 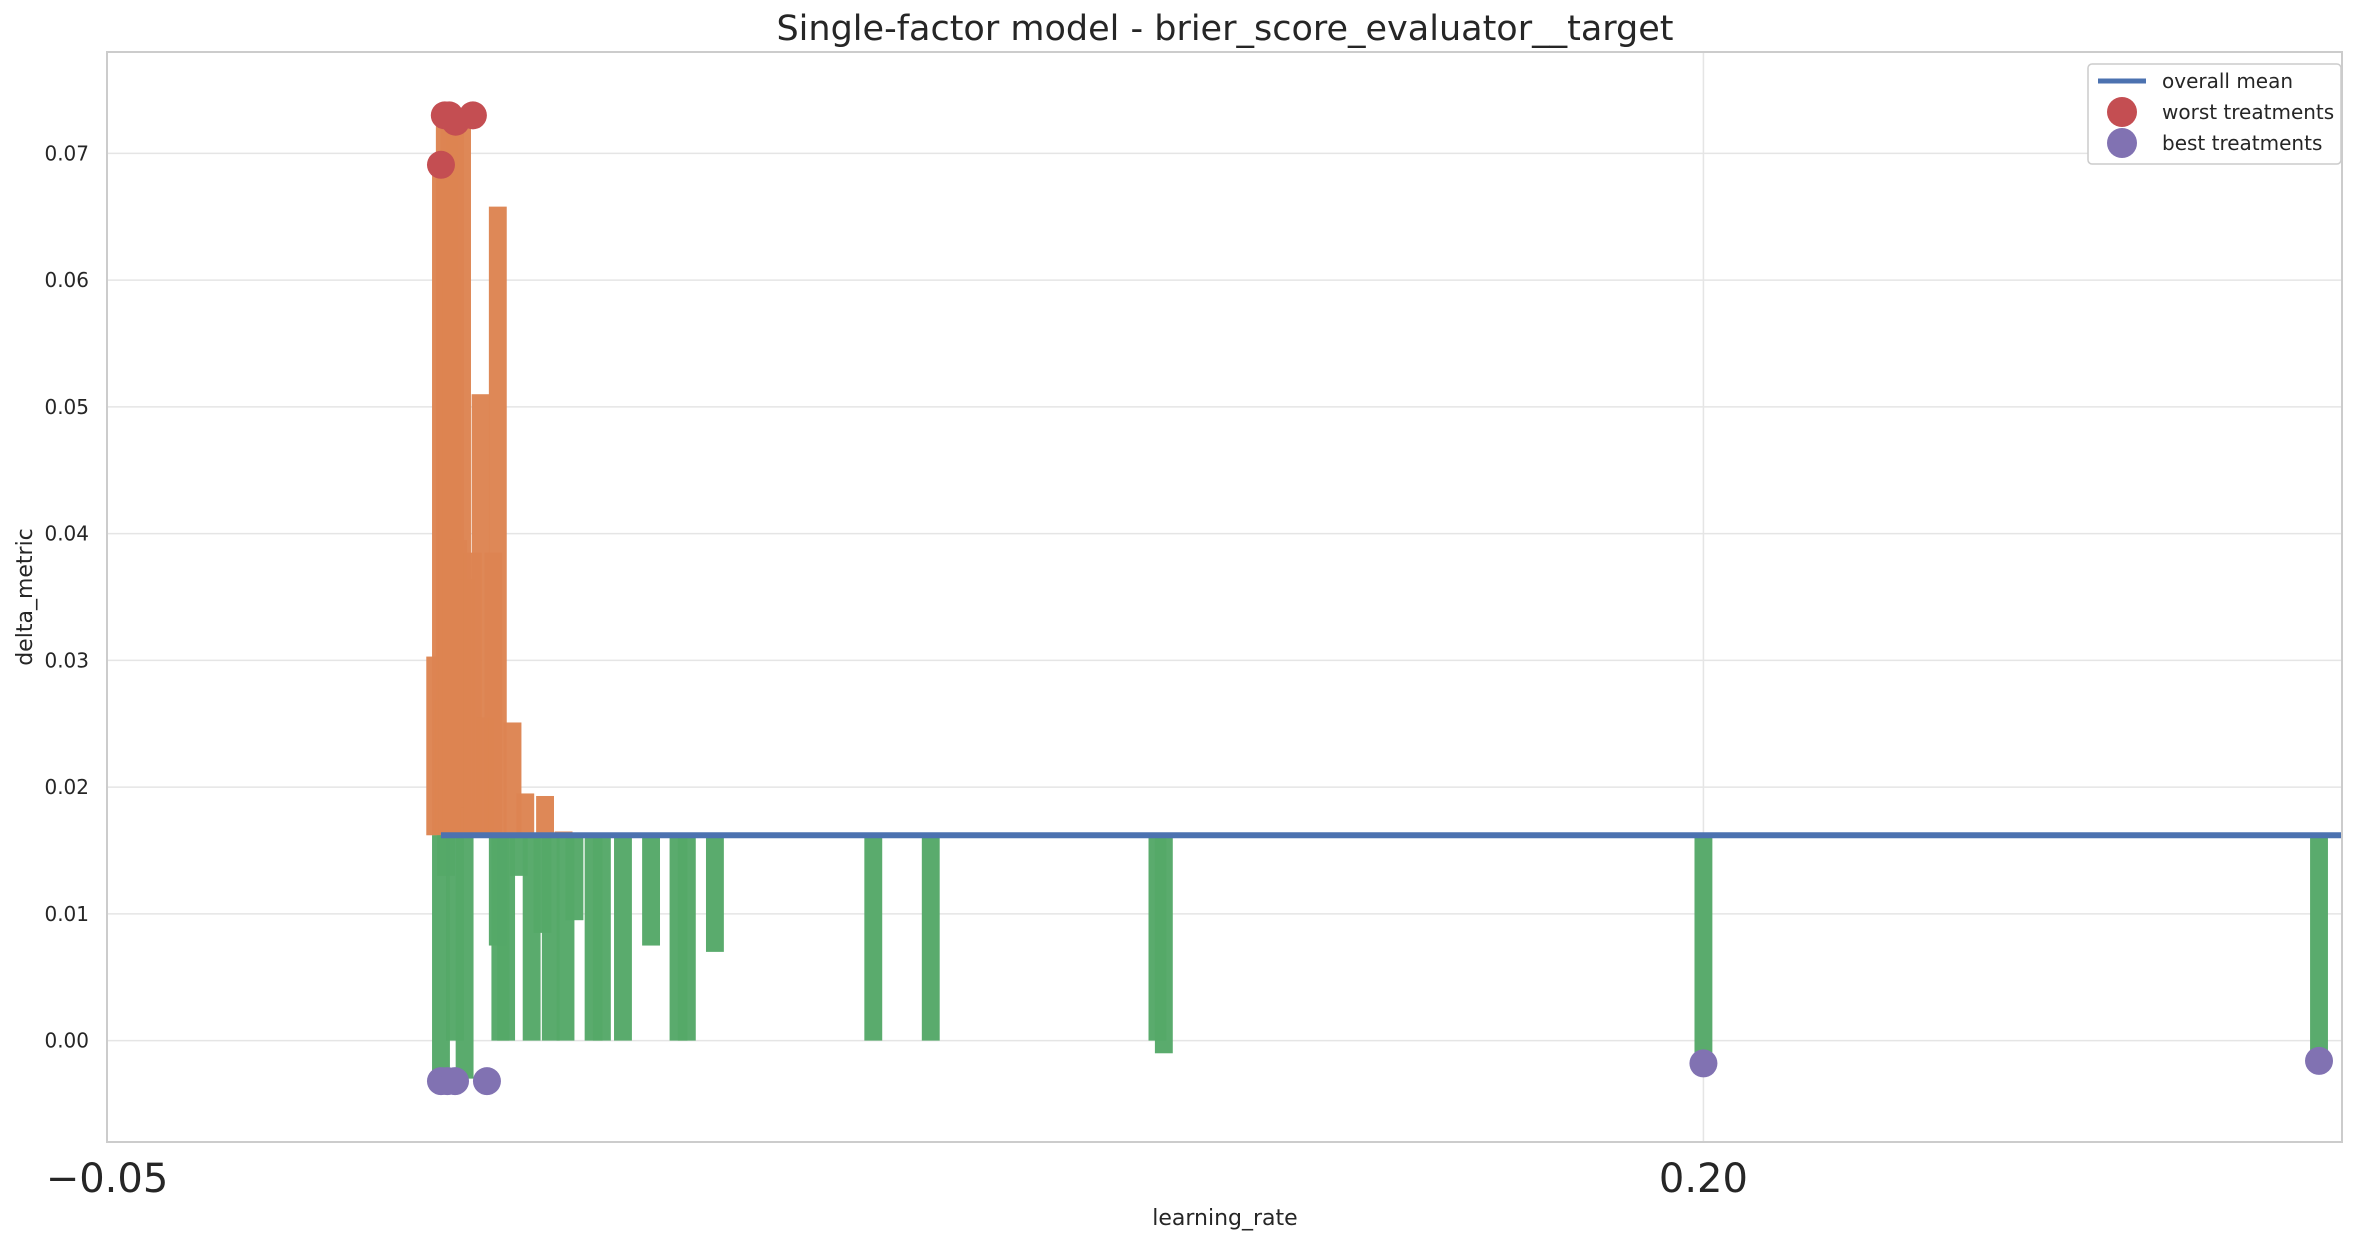 I want to click on y-tick-label: 0.04, so click(x=66, y=534).